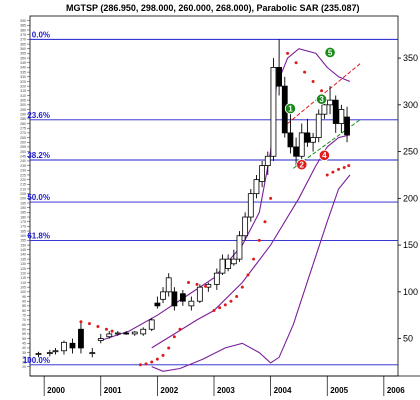 The image size is (420, 400). What do you see at coordinates (23, 161) in the screenshot?
I see `left-tick-label: 240` at bounding box center [23, 161].